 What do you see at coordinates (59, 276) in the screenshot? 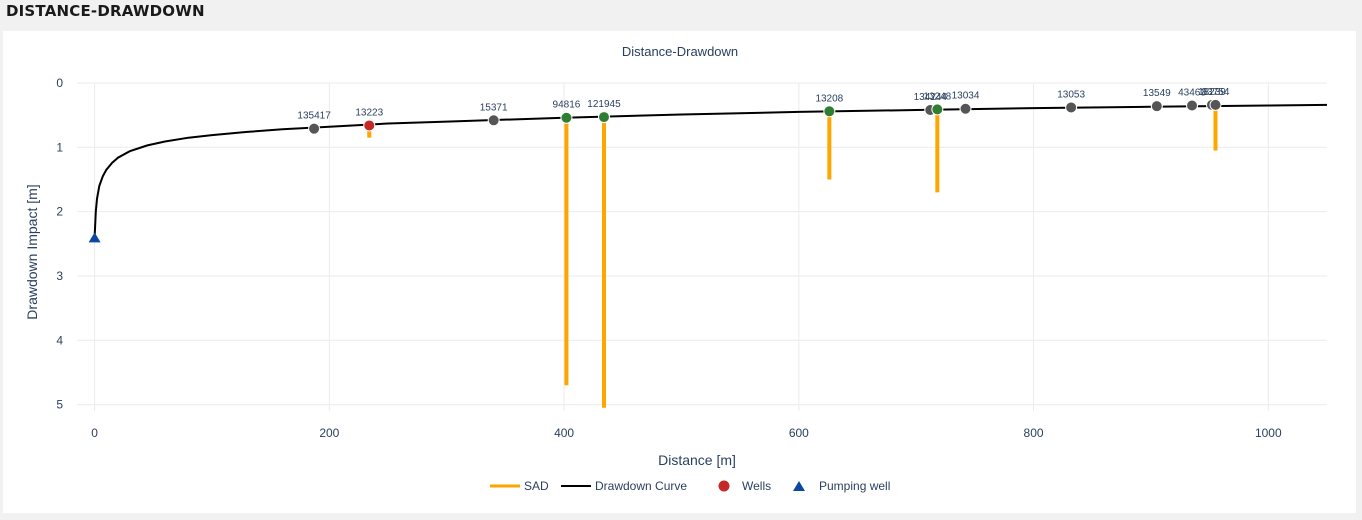
I see `y-tick-label: 3` at bounding box center [59, 276].